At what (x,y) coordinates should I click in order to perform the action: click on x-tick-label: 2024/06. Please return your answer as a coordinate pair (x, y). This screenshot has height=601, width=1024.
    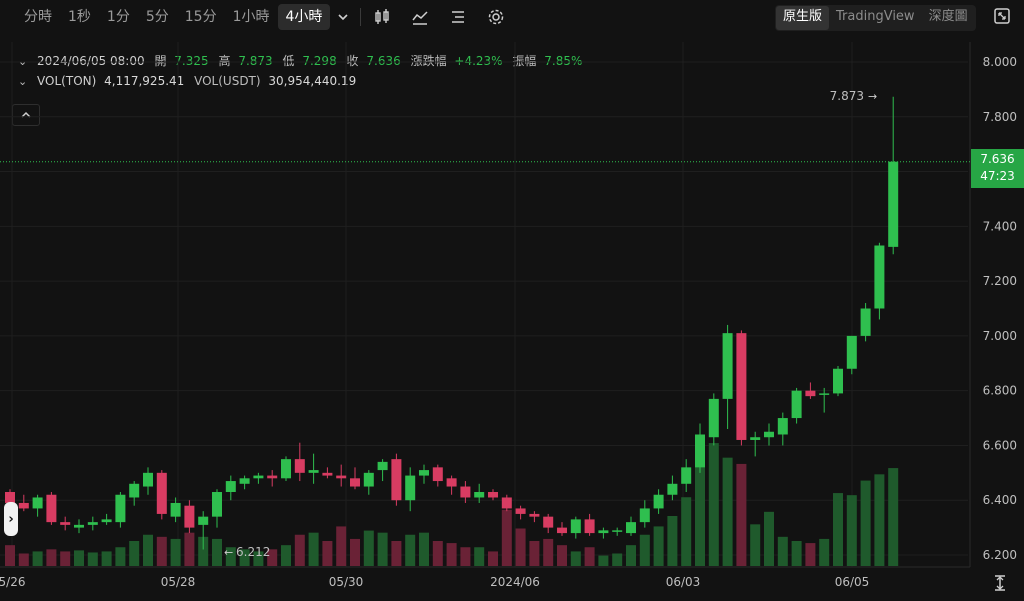
    Looking at the image, I should click on (515, 582).